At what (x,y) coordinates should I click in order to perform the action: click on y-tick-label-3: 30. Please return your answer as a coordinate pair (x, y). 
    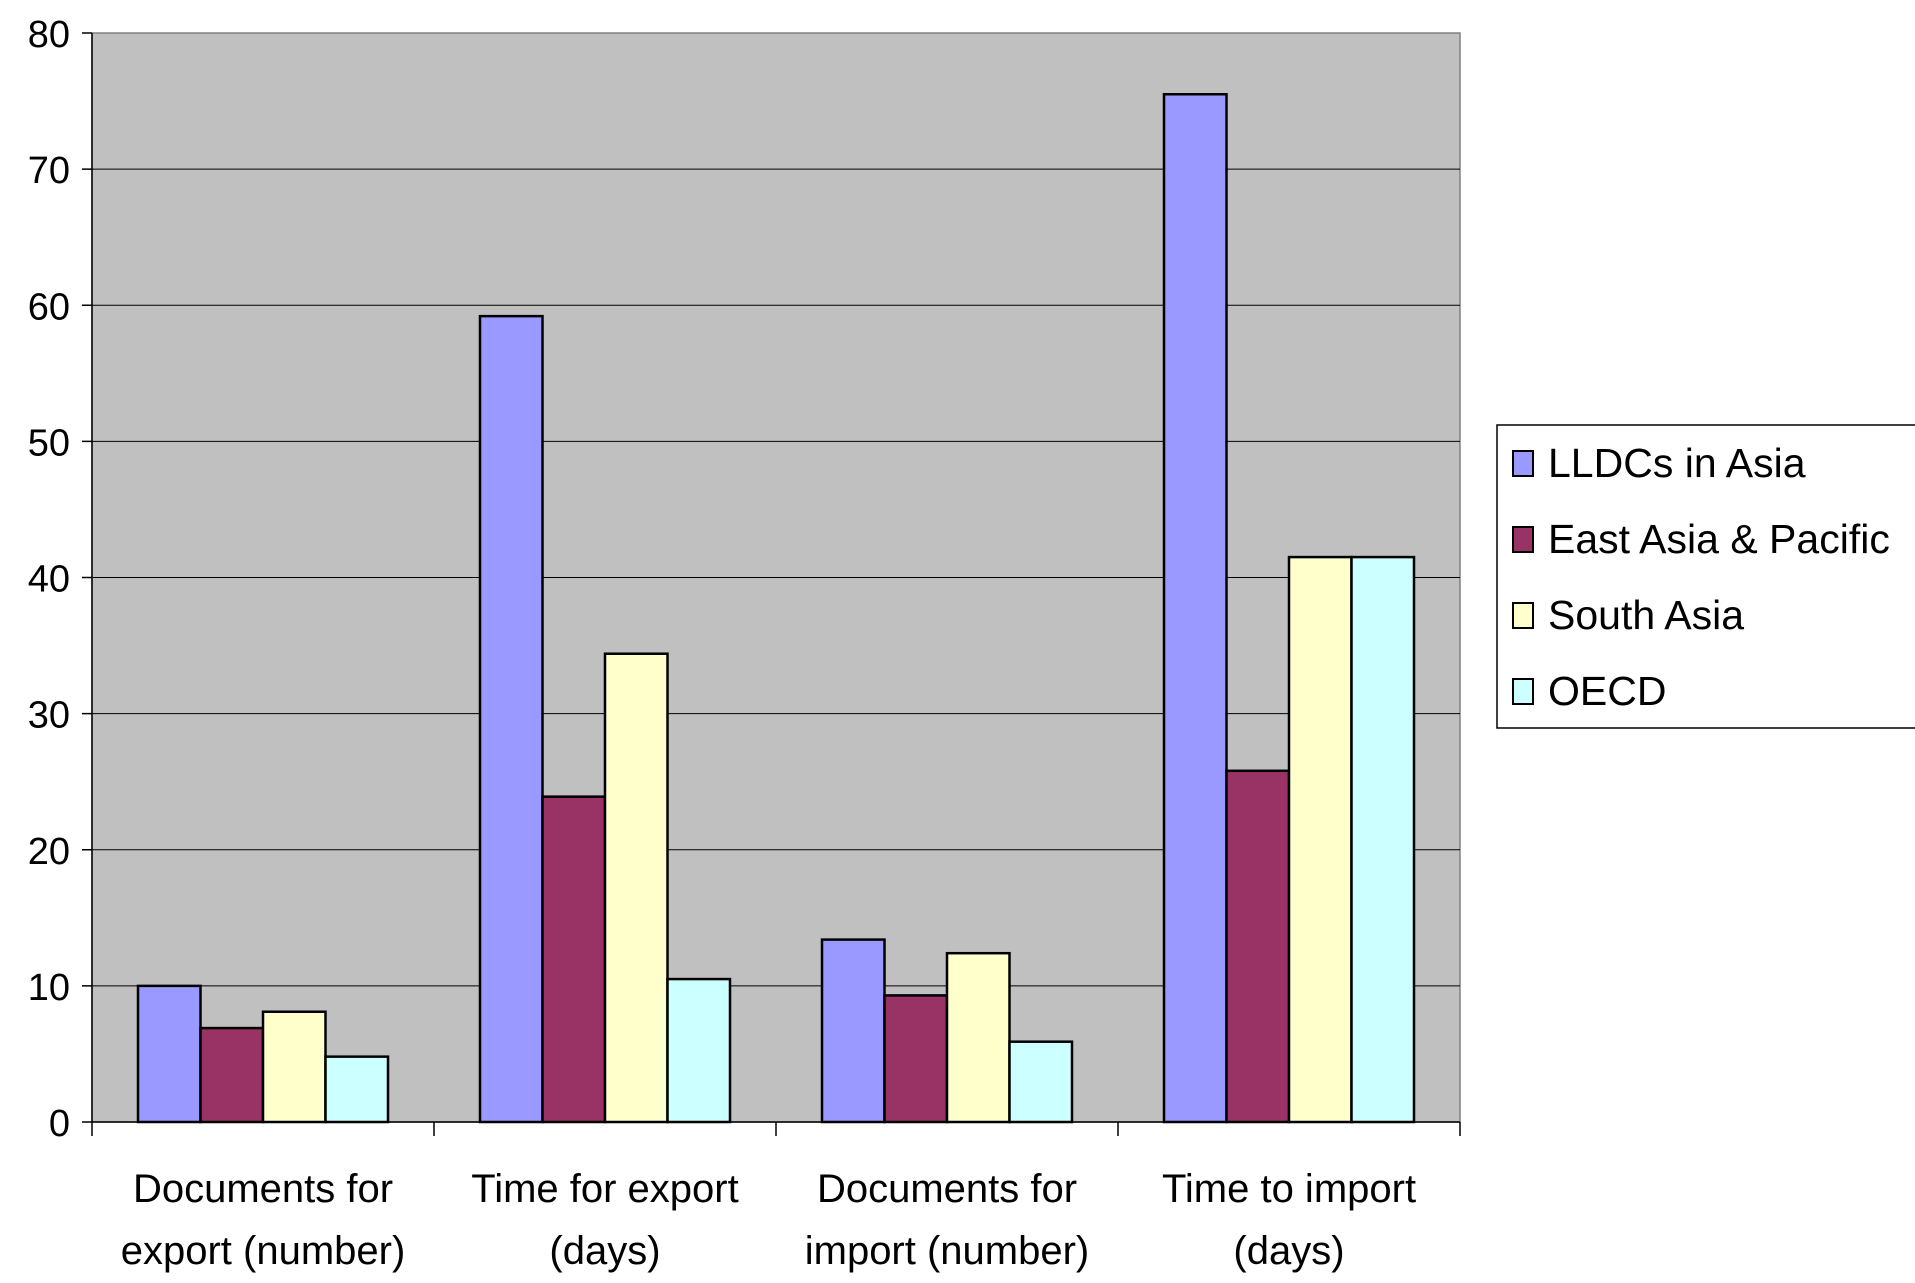
    Looking at the image, I should click on (49, 716).